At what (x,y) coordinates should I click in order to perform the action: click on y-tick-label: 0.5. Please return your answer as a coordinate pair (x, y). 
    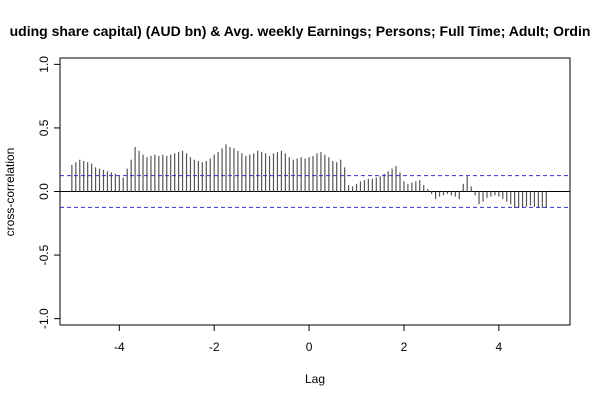
    Looking at the image, I should click on (44, 127).